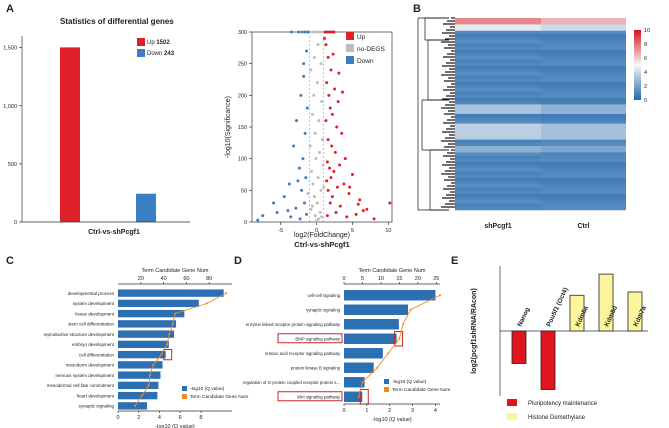 Image resolution: width=669 pixels, height=428 pixels. What do you see at coordinates (10, 9) in the screenshot?
I see `panel-label-a: A` at bounding box center [10, 9].